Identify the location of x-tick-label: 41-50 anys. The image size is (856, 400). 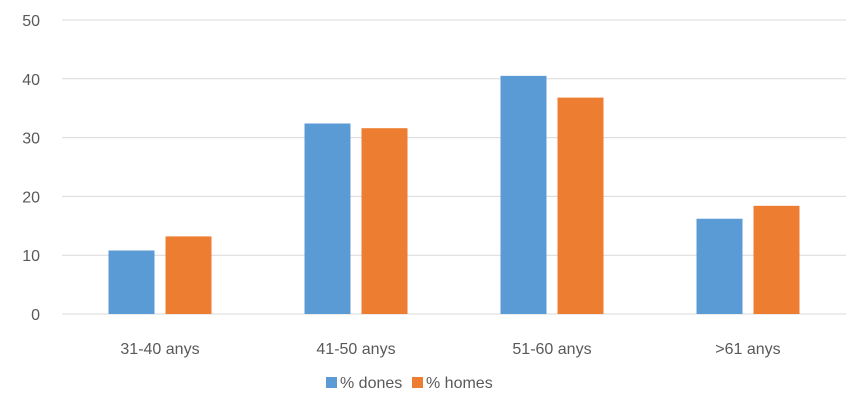
(355, 349).